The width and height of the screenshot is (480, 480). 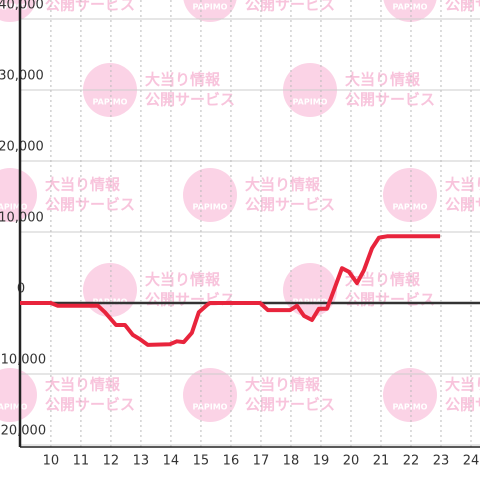 I want to click on x-tick-label: 15, so click(x=201, y=461).